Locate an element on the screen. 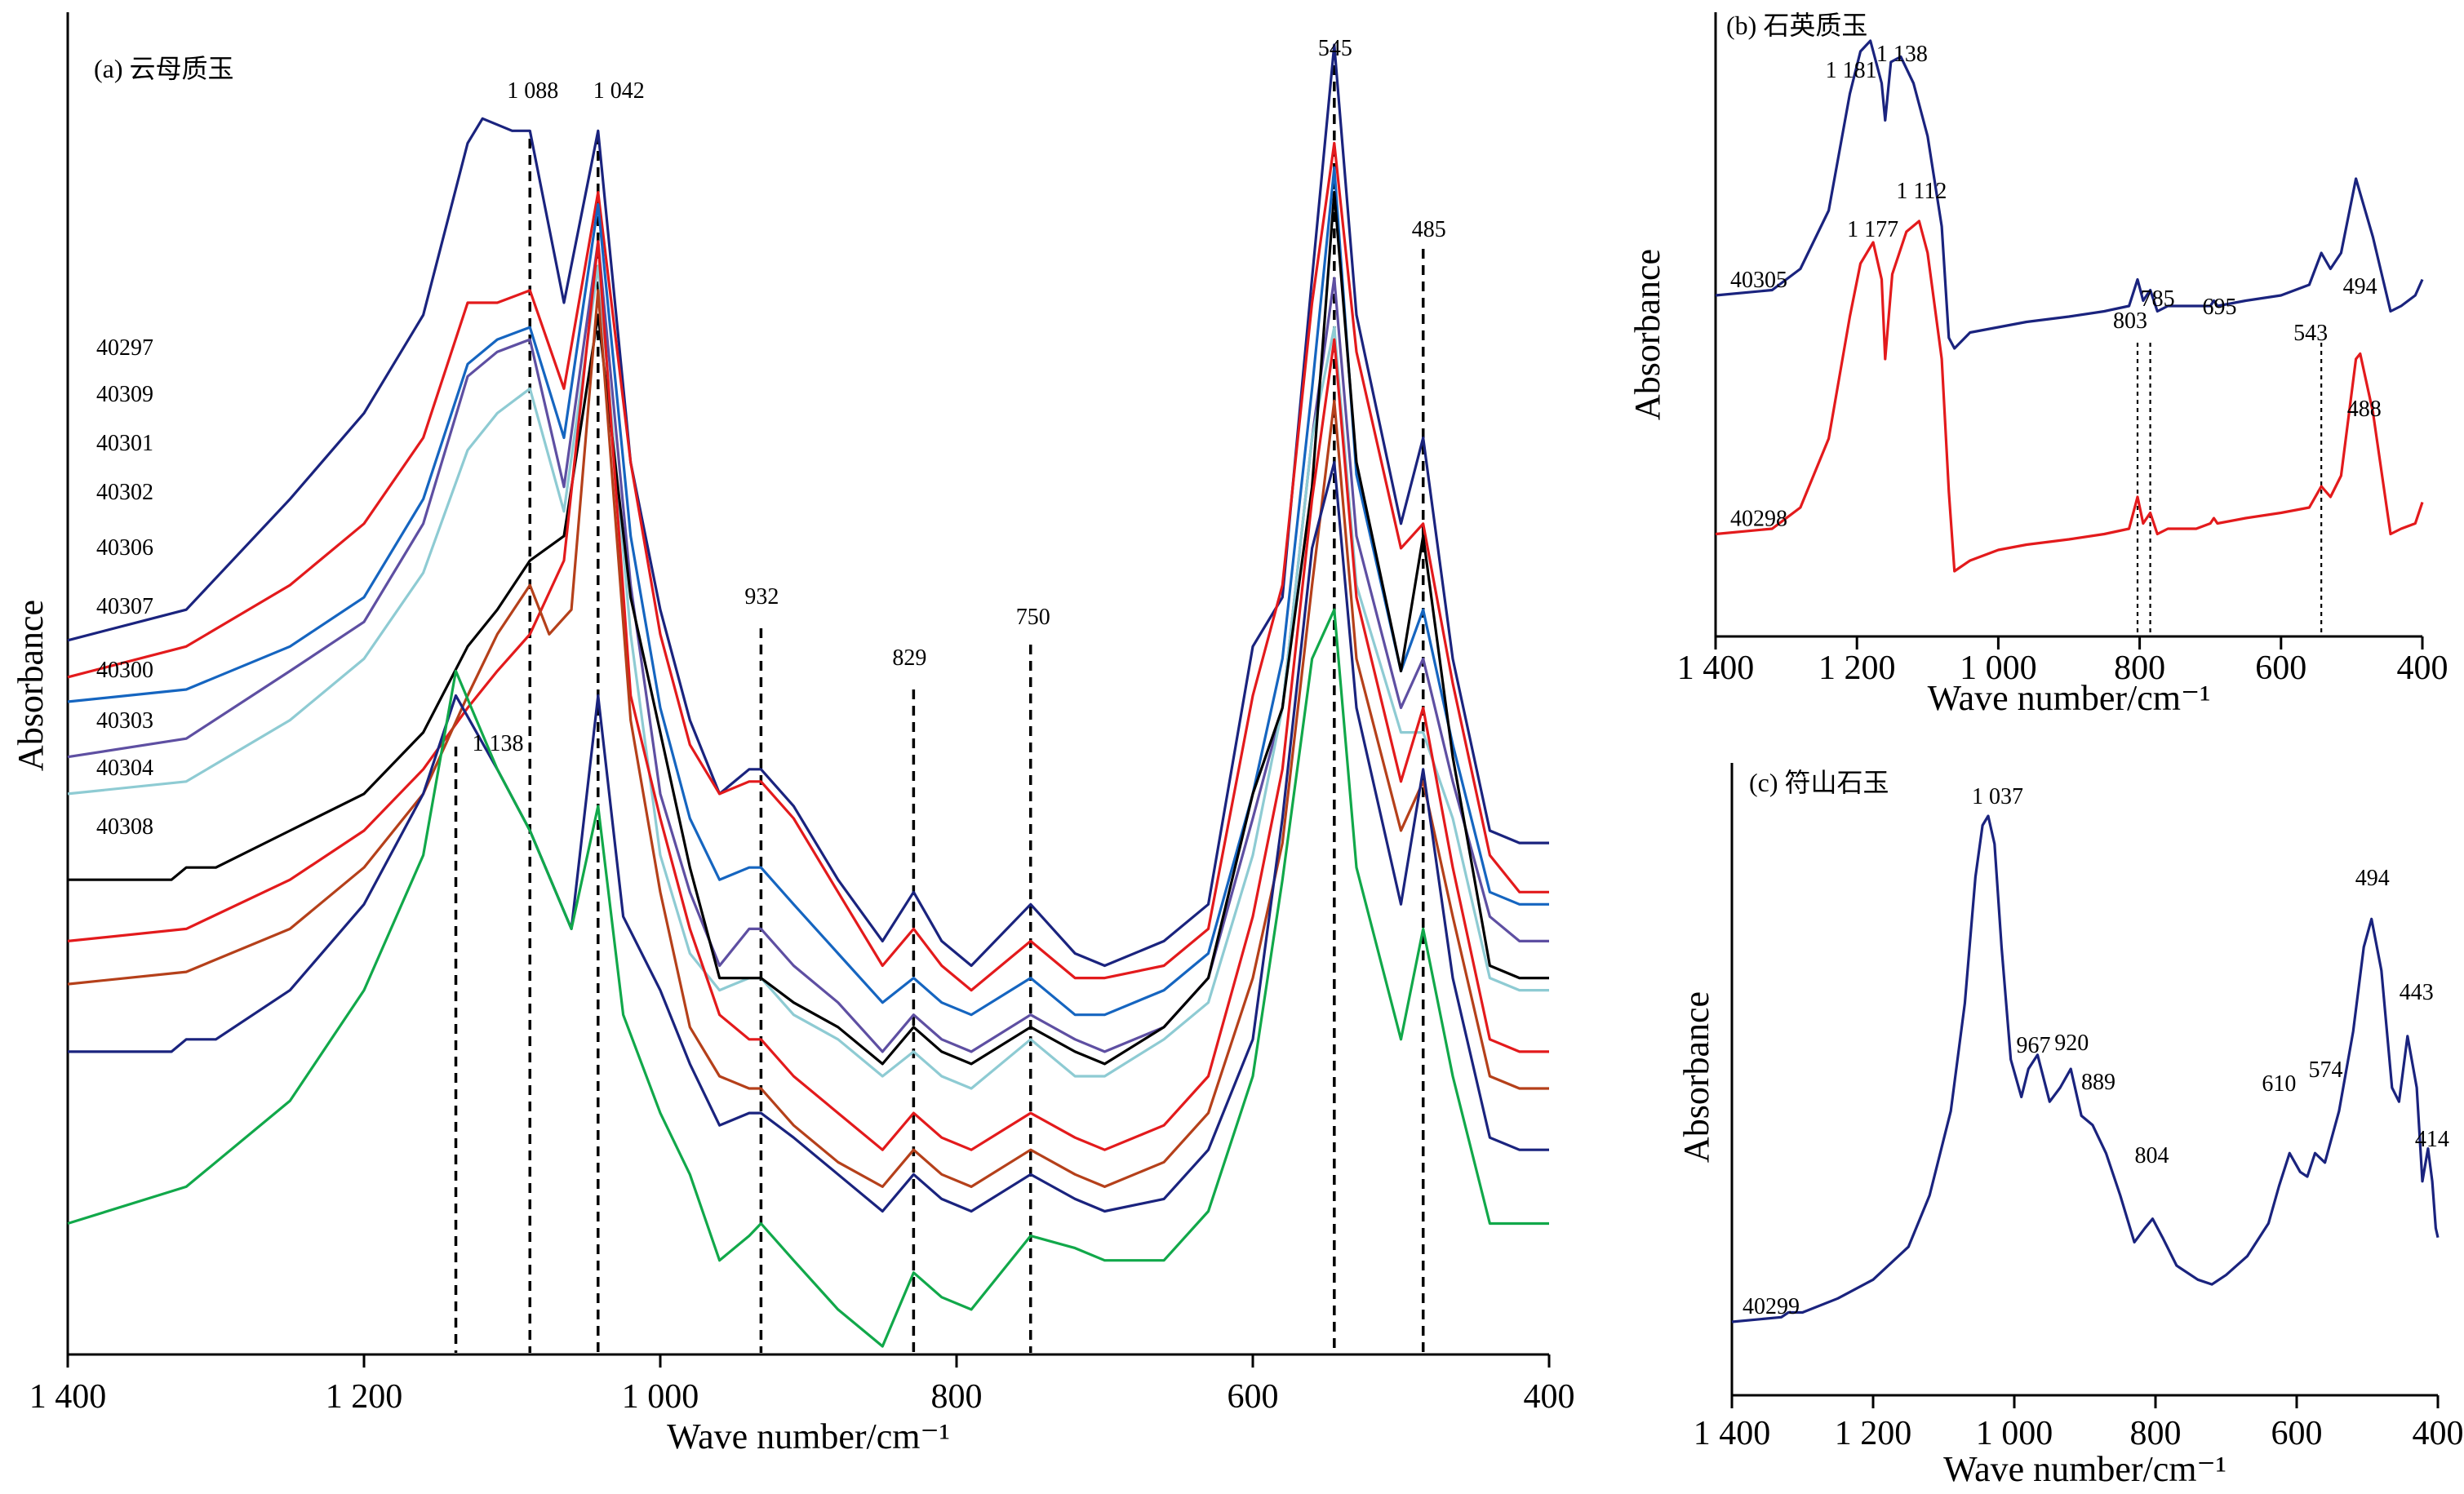  sample-label-40297: 40297 is located at coordinates (124, 348).